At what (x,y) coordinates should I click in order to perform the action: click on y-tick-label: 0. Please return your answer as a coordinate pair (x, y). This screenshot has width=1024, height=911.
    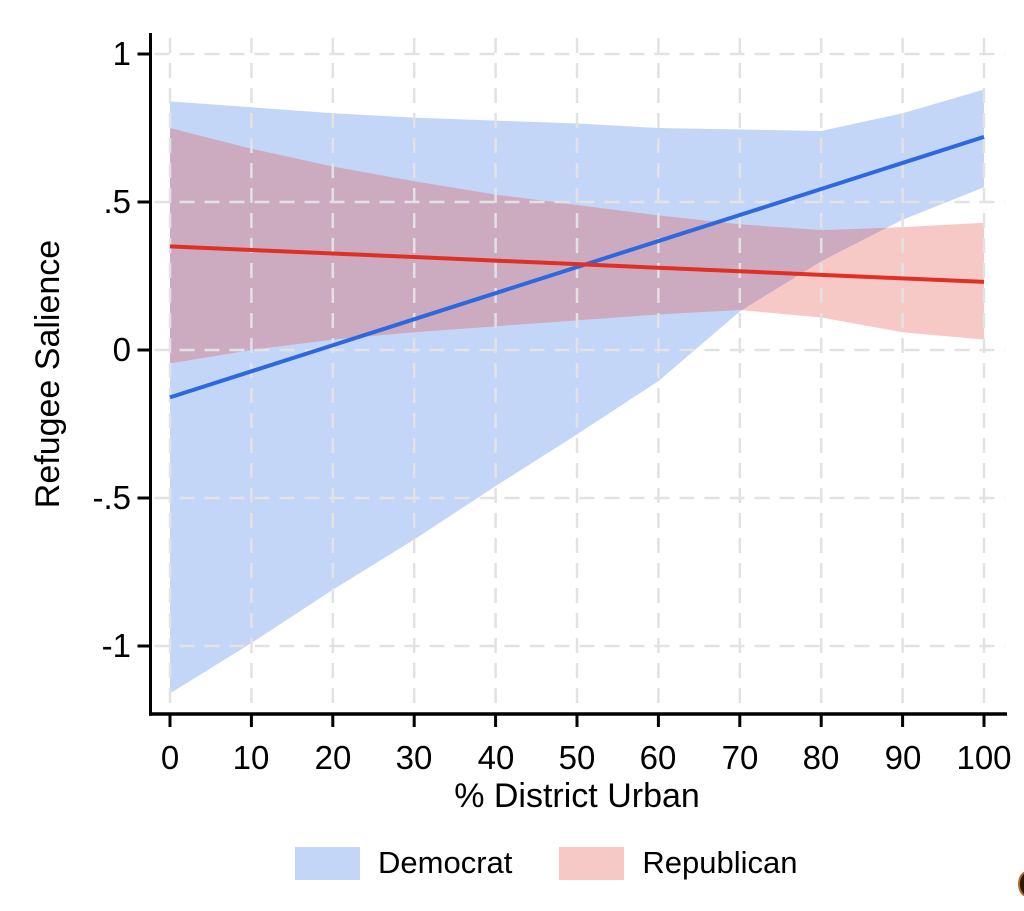
    Looking at the image, I should click on (121, 349).